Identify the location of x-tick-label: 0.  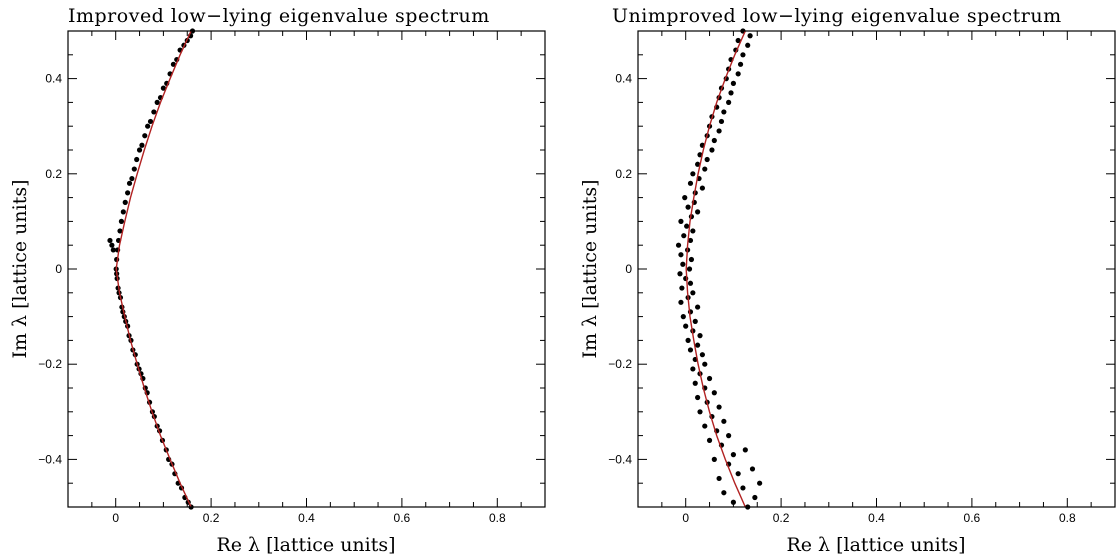
(685, 518).